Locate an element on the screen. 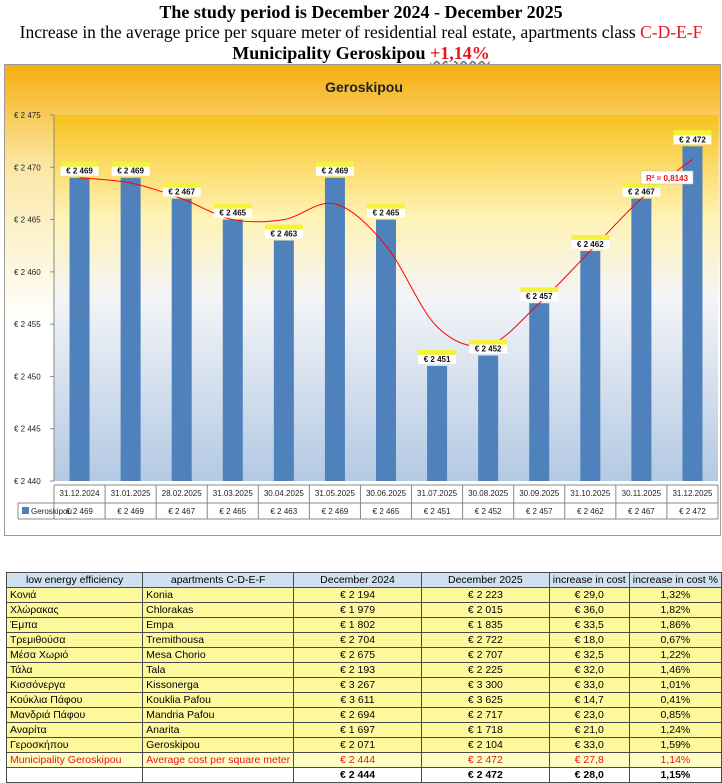 Image resolution: width=722 pixels, height=783 pixels. table-cell: Konia is located at coordinates (218, 595).